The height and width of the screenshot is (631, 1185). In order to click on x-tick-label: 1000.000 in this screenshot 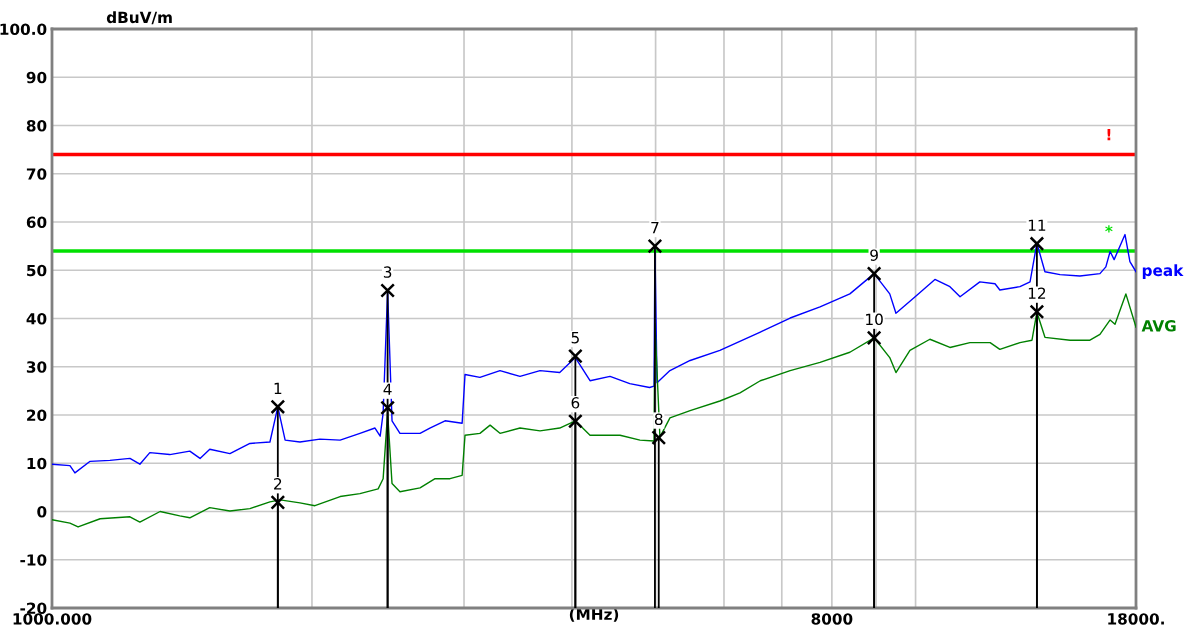, I will do `click(52, 619)`.